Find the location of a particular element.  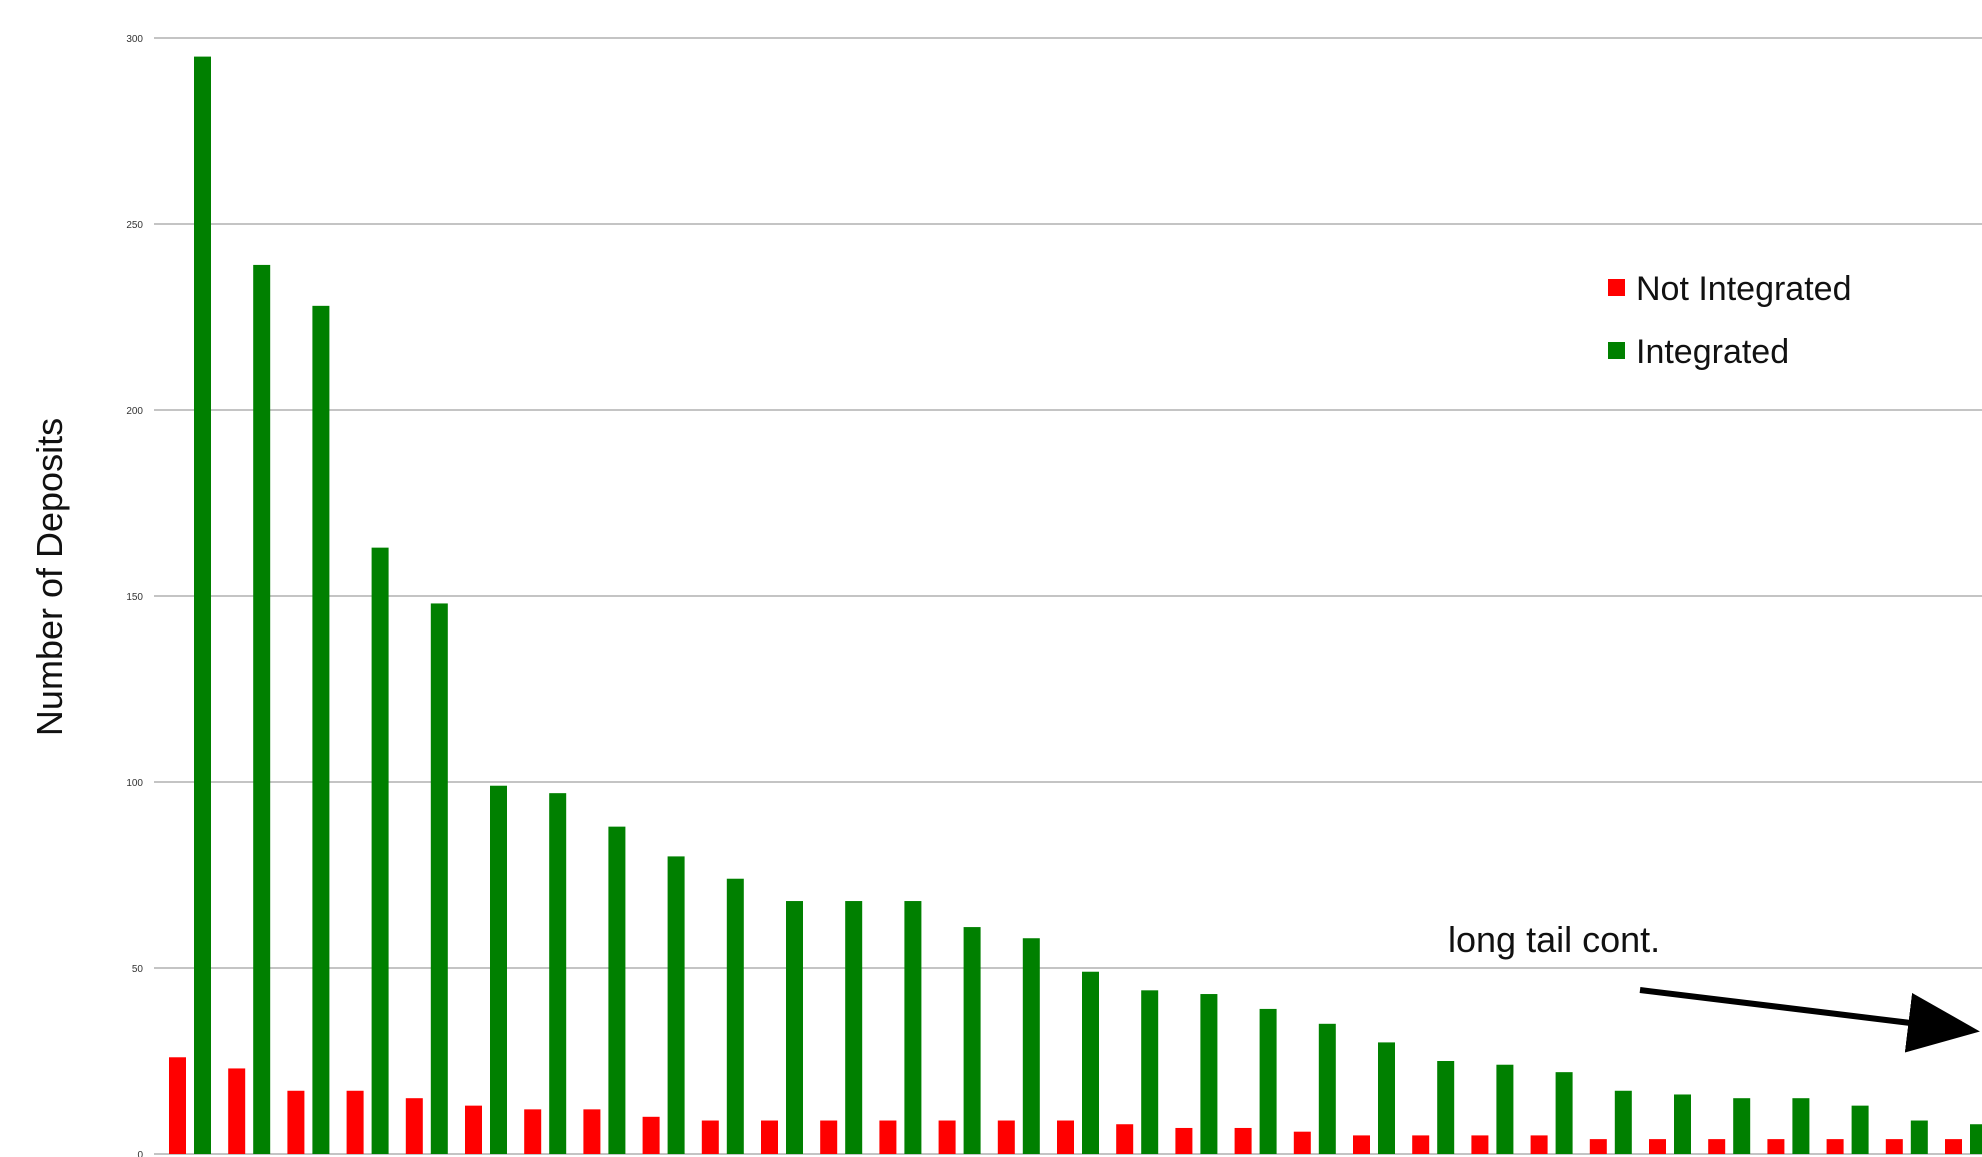

legend-label-integrated: Integrated is located at coordinates (1712, 352).